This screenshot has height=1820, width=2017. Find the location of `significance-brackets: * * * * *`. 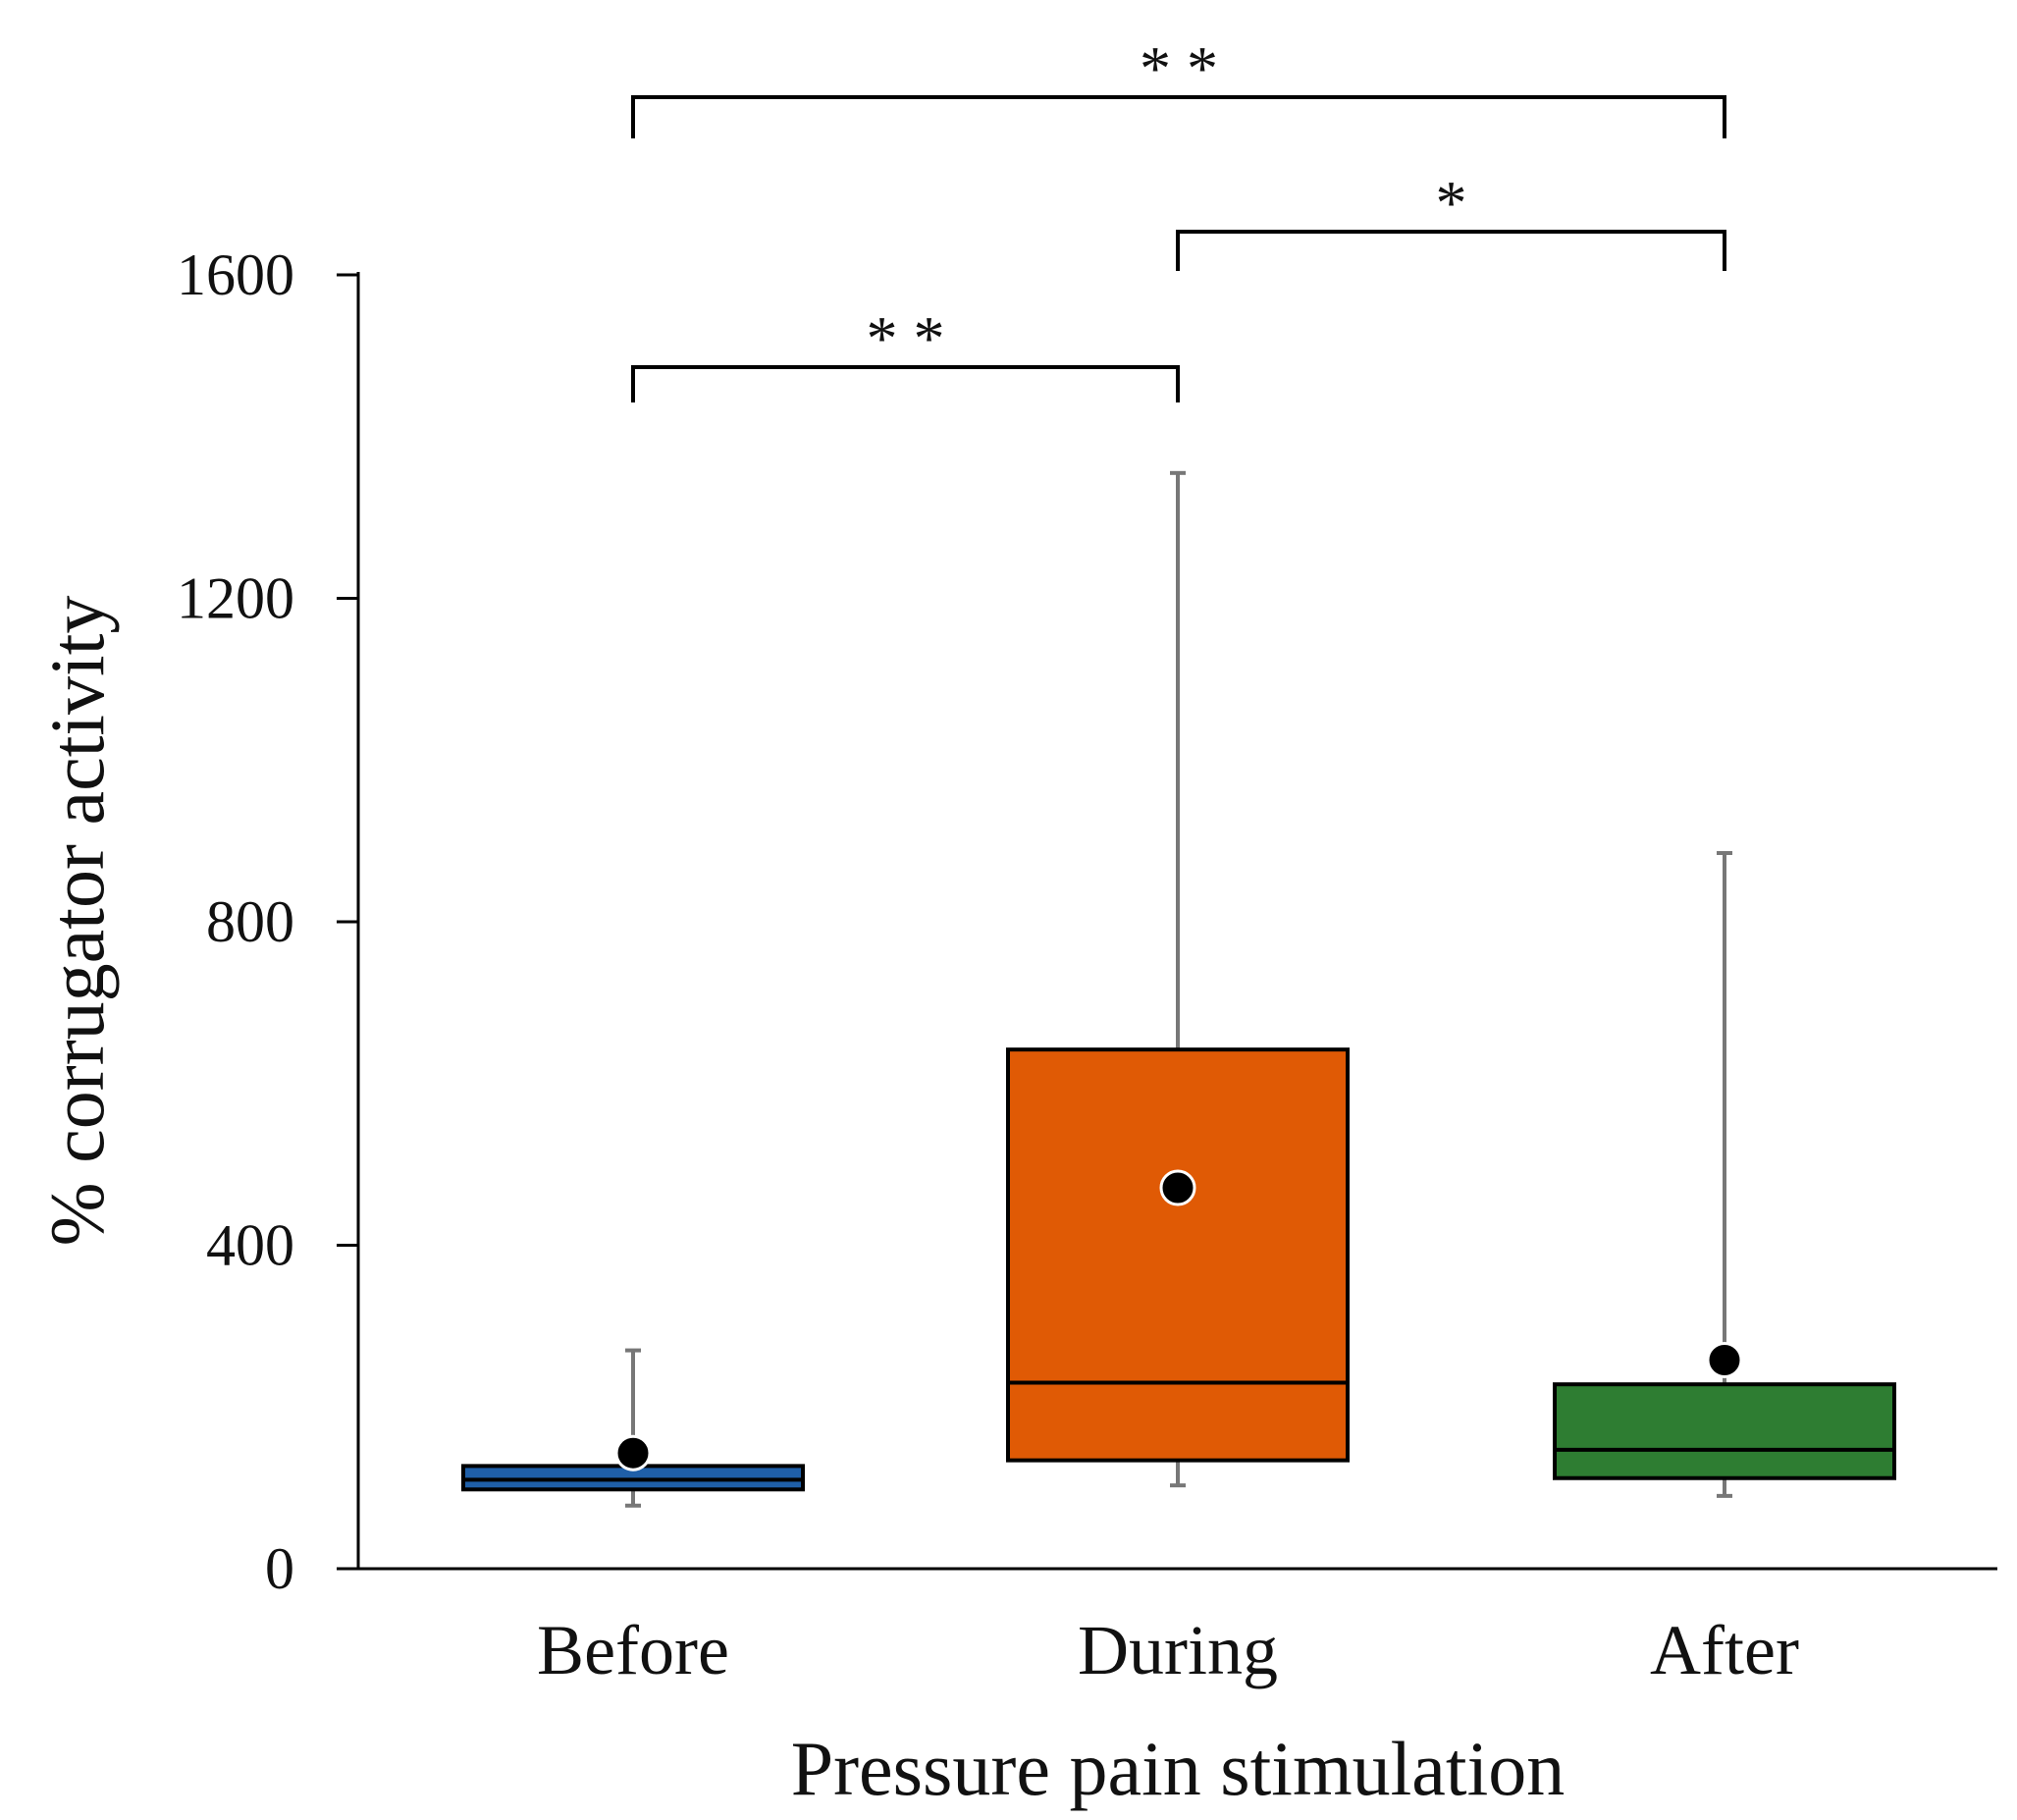

significance-brackets: * * * * * is located at coordinates (1178, 217).